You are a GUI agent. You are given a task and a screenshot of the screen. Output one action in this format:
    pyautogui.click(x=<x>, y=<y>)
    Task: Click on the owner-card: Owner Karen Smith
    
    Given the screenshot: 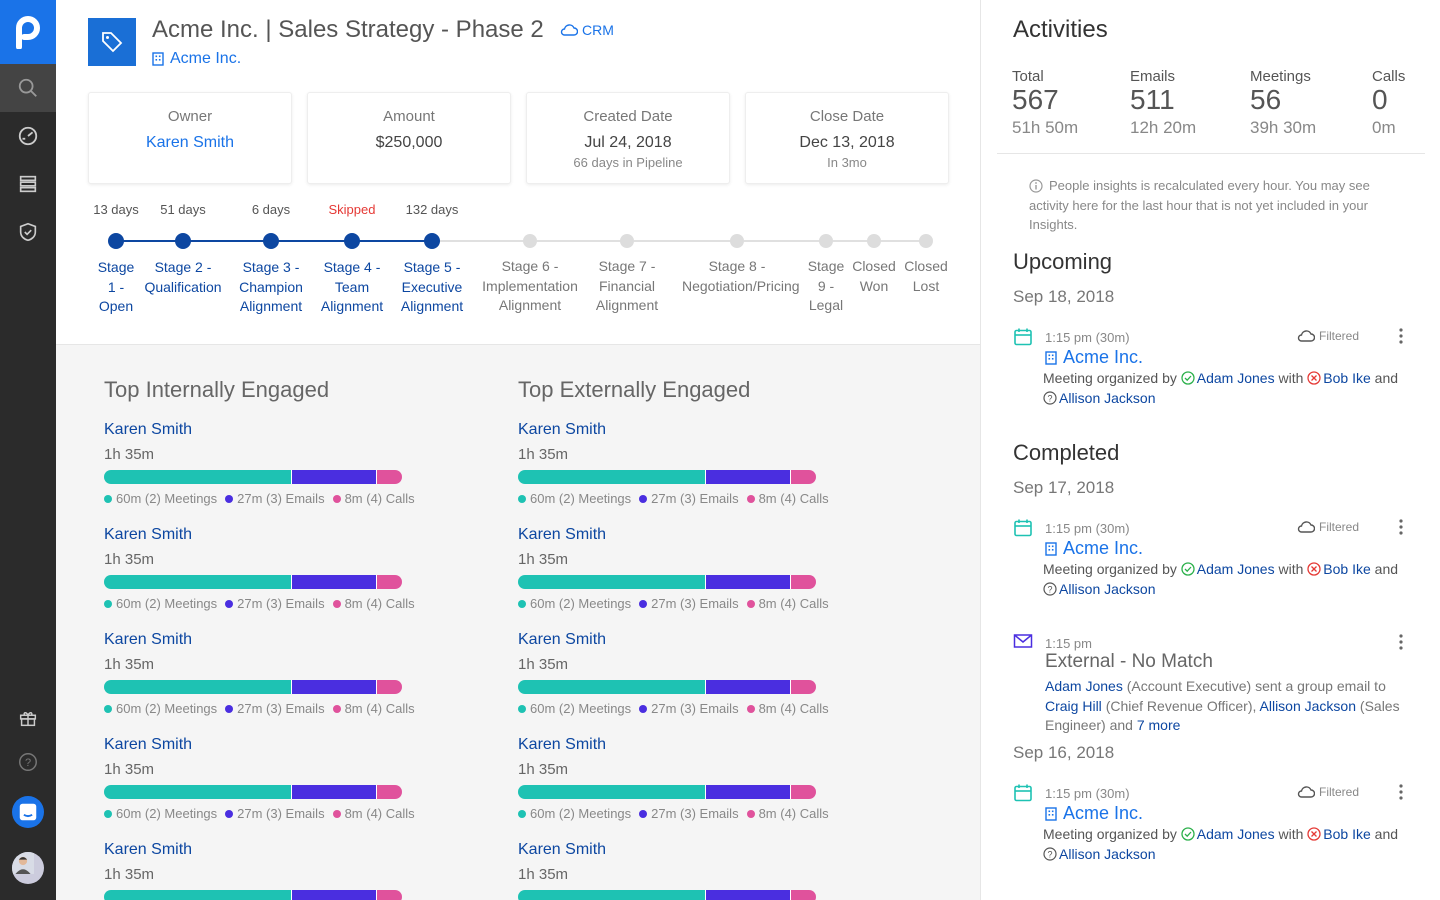 What is the action you would take?
    pyautogui.click(x=190, y=138)
    